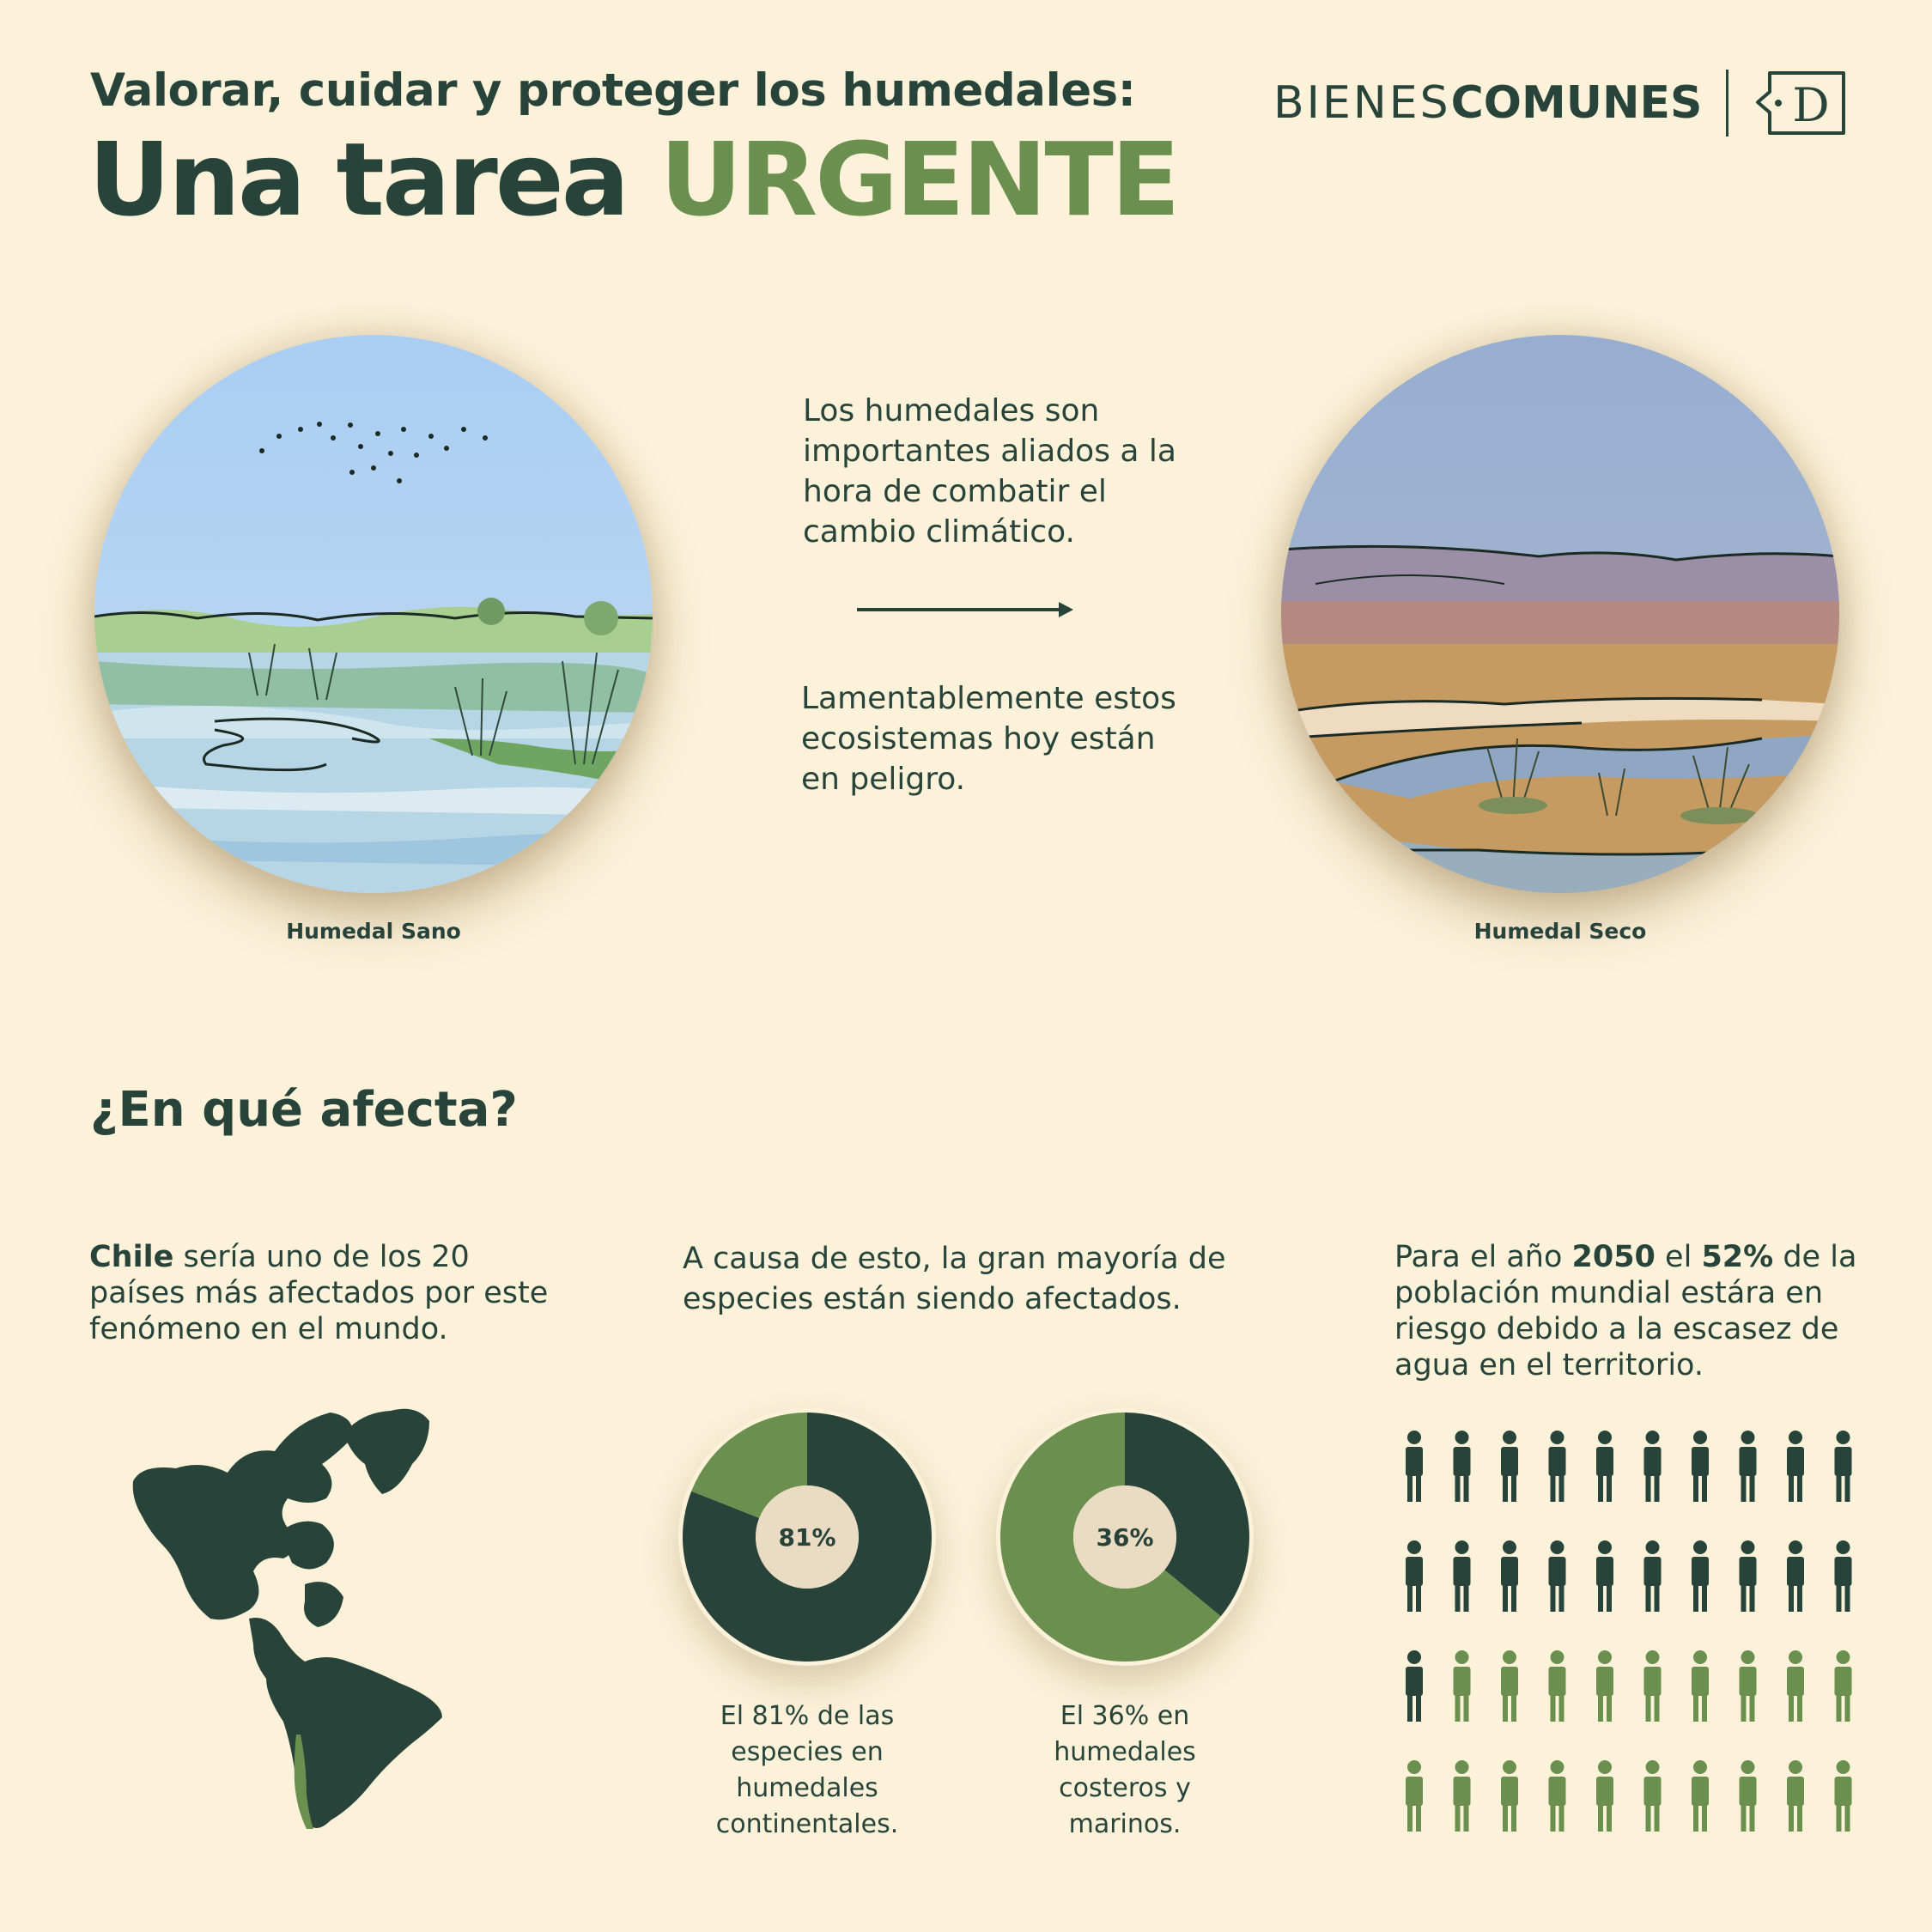 The height and width of the screenshot is (1932, 1932). What do you see at coordinates (287, 1619) in the screenshot?
I see `americas-map-icon` at bounding box center [287, 1619].